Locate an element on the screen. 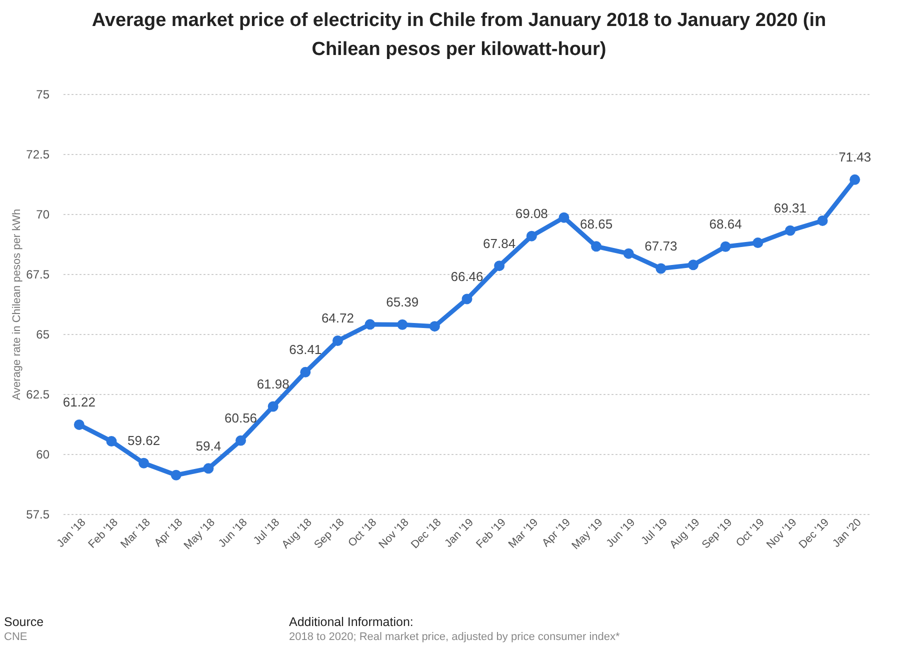 This screenshot has height=671, width=918. x-tick-label: Oct '18 is located at coordinates (363, 533).